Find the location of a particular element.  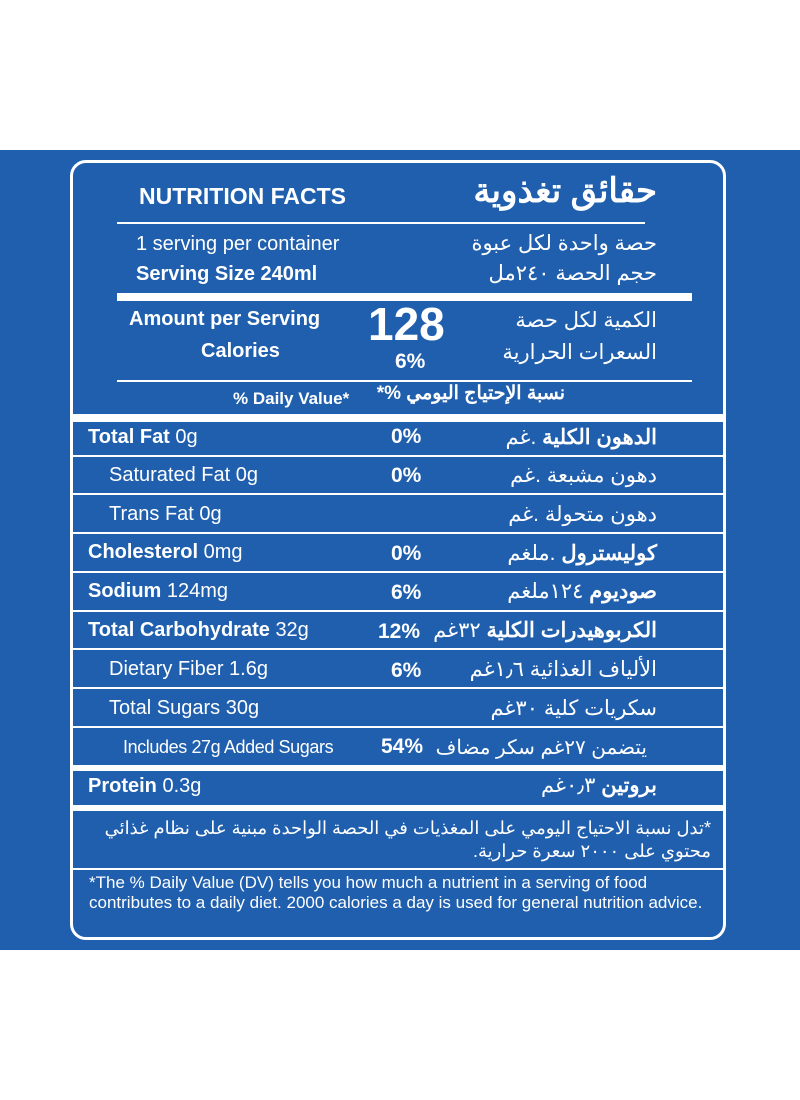

added-sugars-percent: 54% is located at coordinates (402, 746).